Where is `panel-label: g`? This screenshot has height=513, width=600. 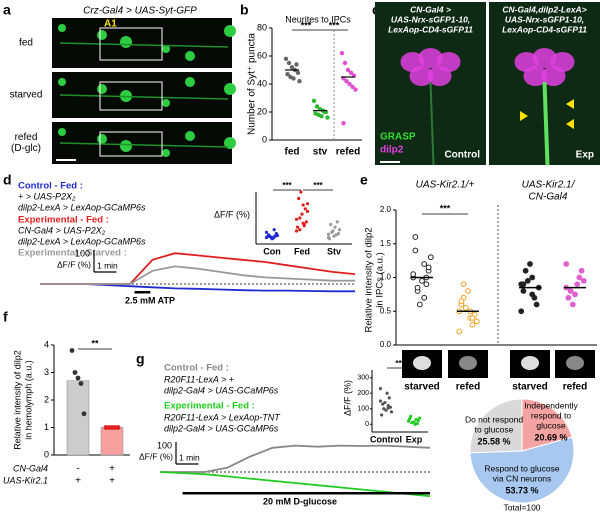
panel-label: g is located at coordinates (140, 359).